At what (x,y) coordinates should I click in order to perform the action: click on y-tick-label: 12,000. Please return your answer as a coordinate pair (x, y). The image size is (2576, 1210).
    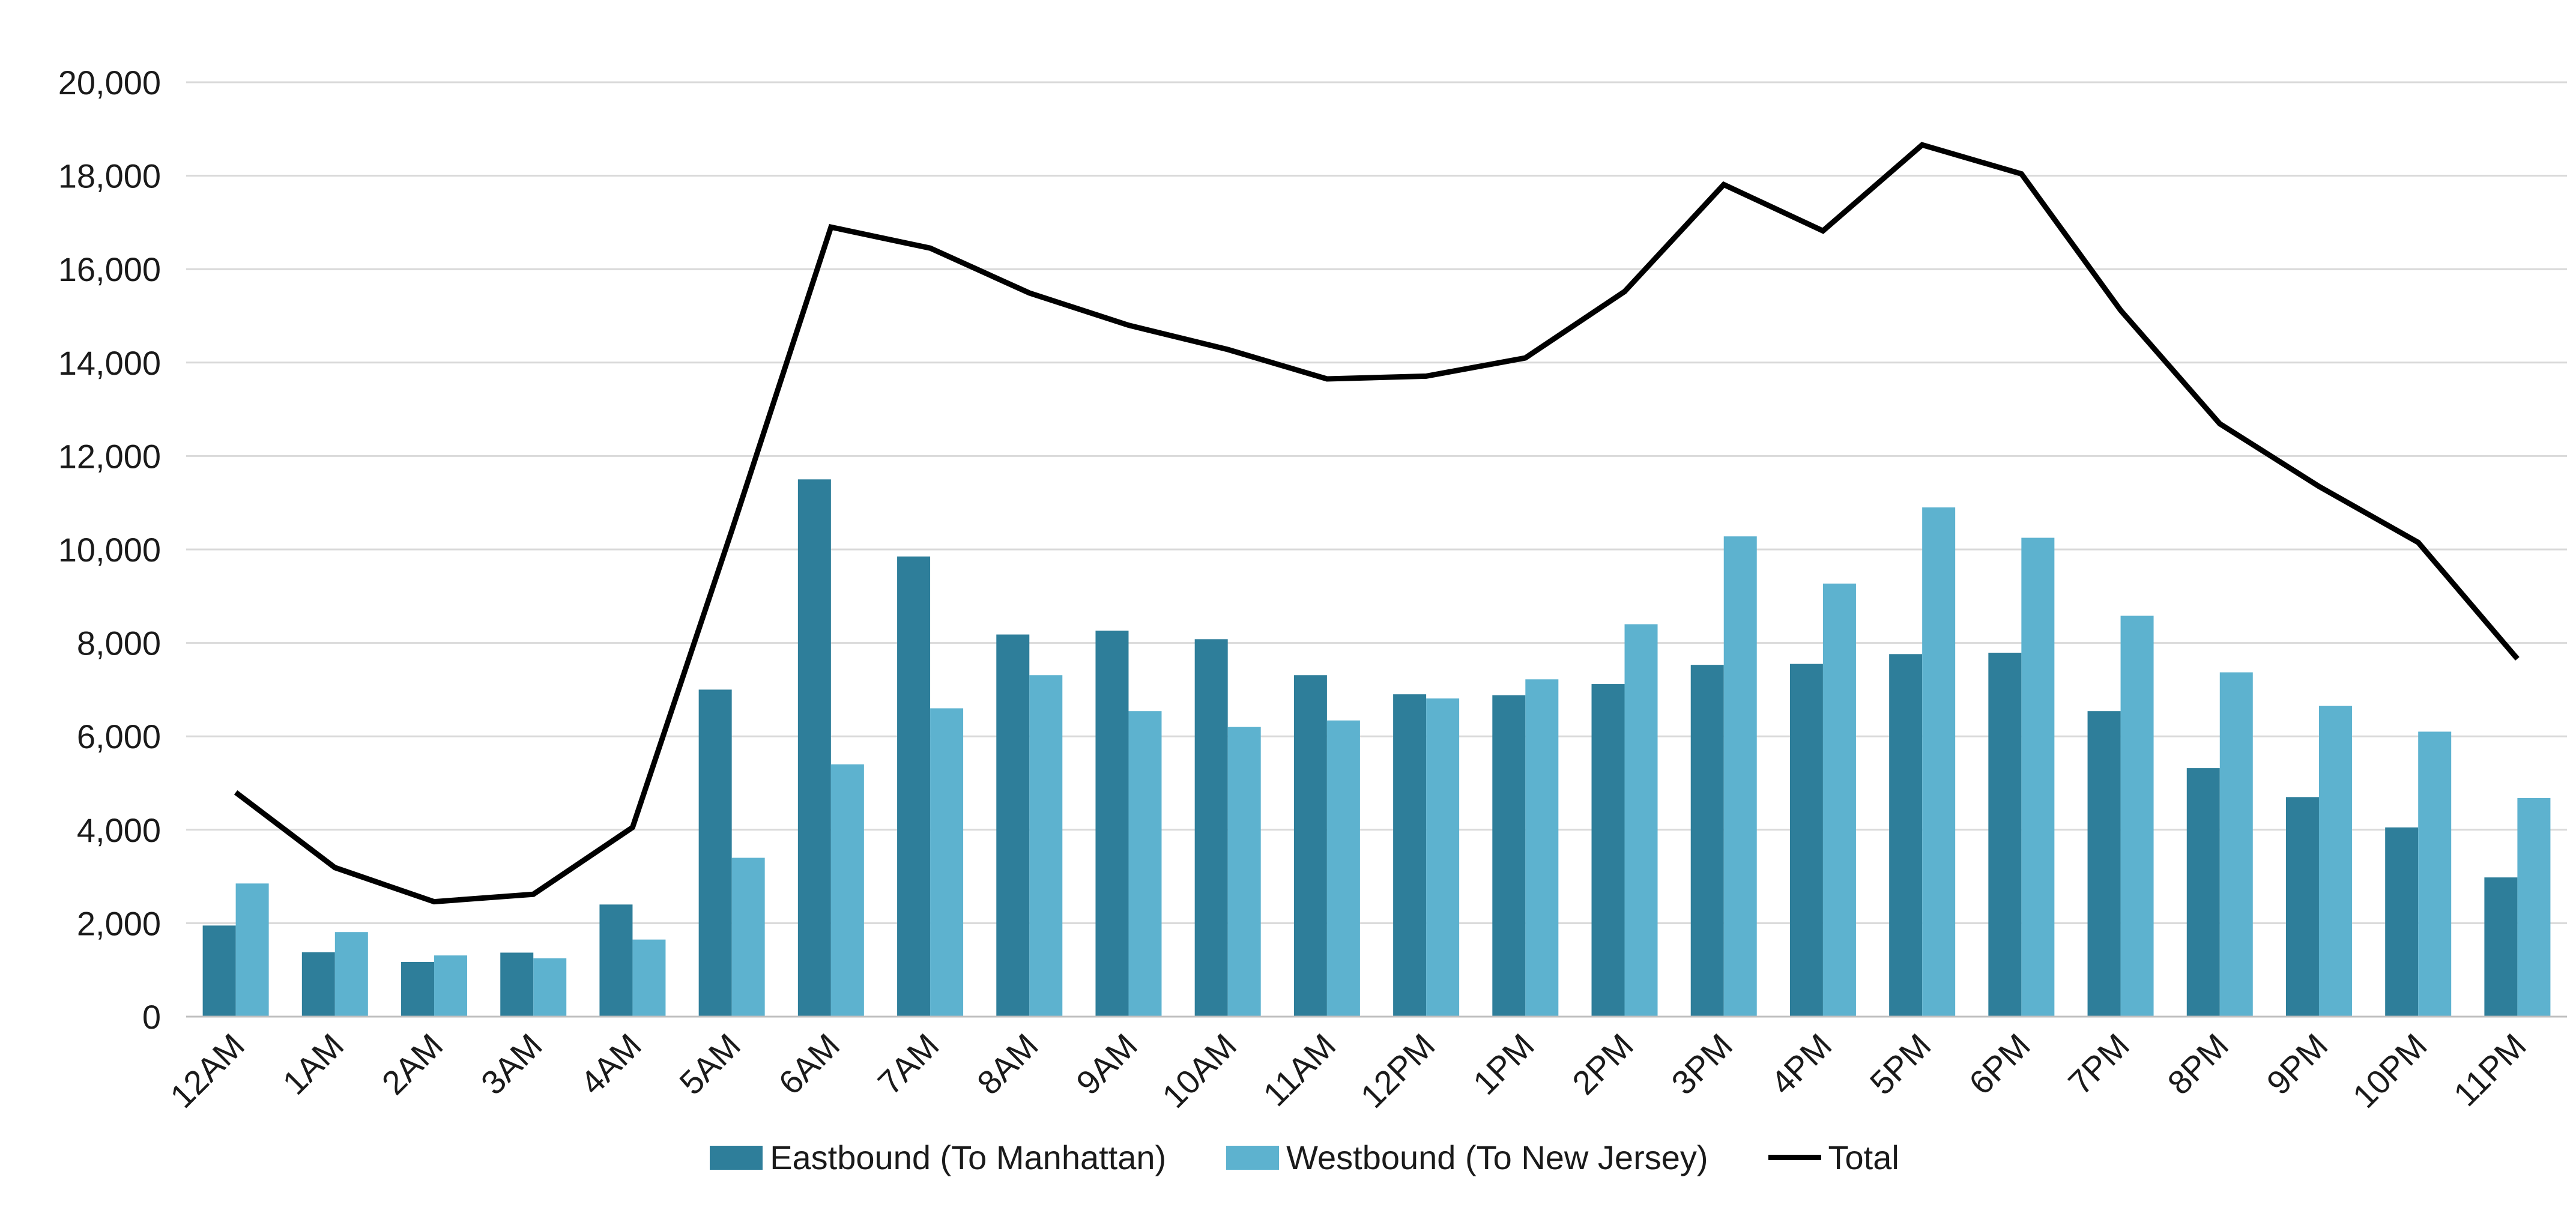
    Looking at the image, I should click on (110, 456).